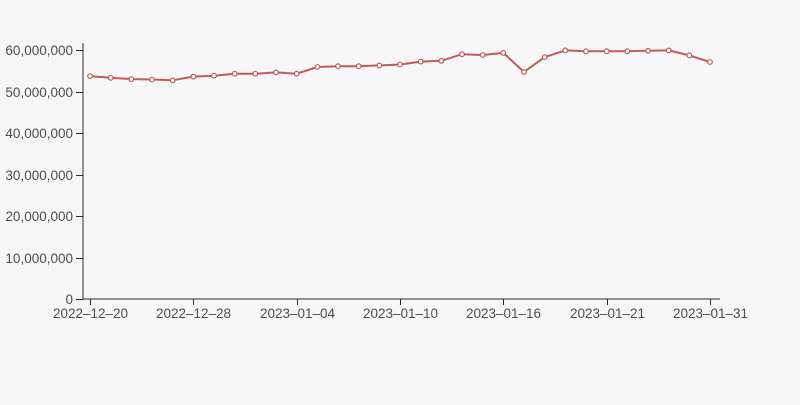  I want to click on y-tick-label: 20,000,000, so click(39, 216).